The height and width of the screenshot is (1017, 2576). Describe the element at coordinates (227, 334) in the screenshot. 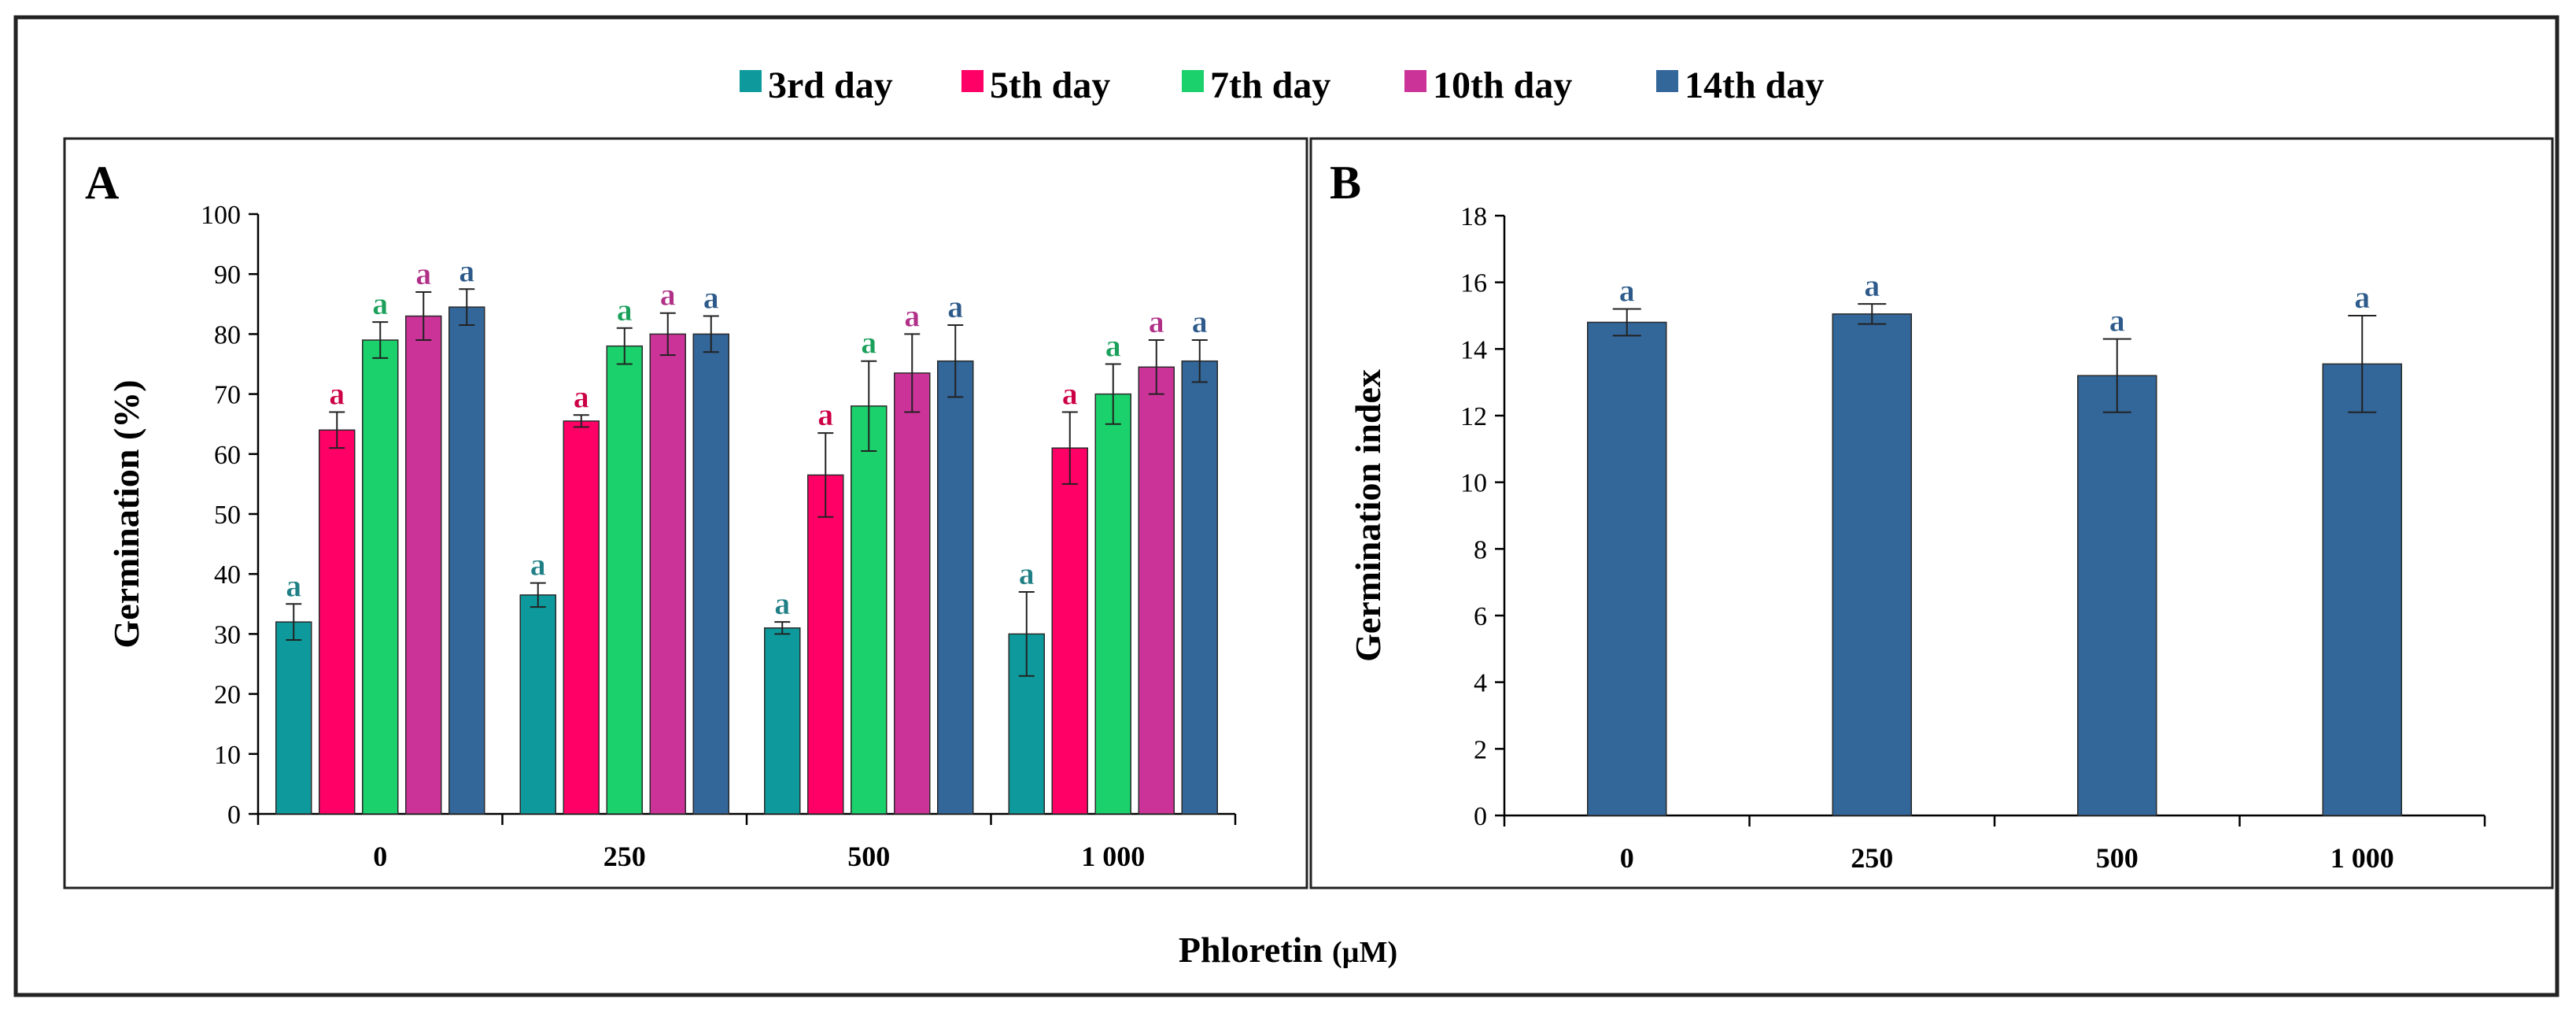

I see `panel-a-y-tick-label: 80` at that location.